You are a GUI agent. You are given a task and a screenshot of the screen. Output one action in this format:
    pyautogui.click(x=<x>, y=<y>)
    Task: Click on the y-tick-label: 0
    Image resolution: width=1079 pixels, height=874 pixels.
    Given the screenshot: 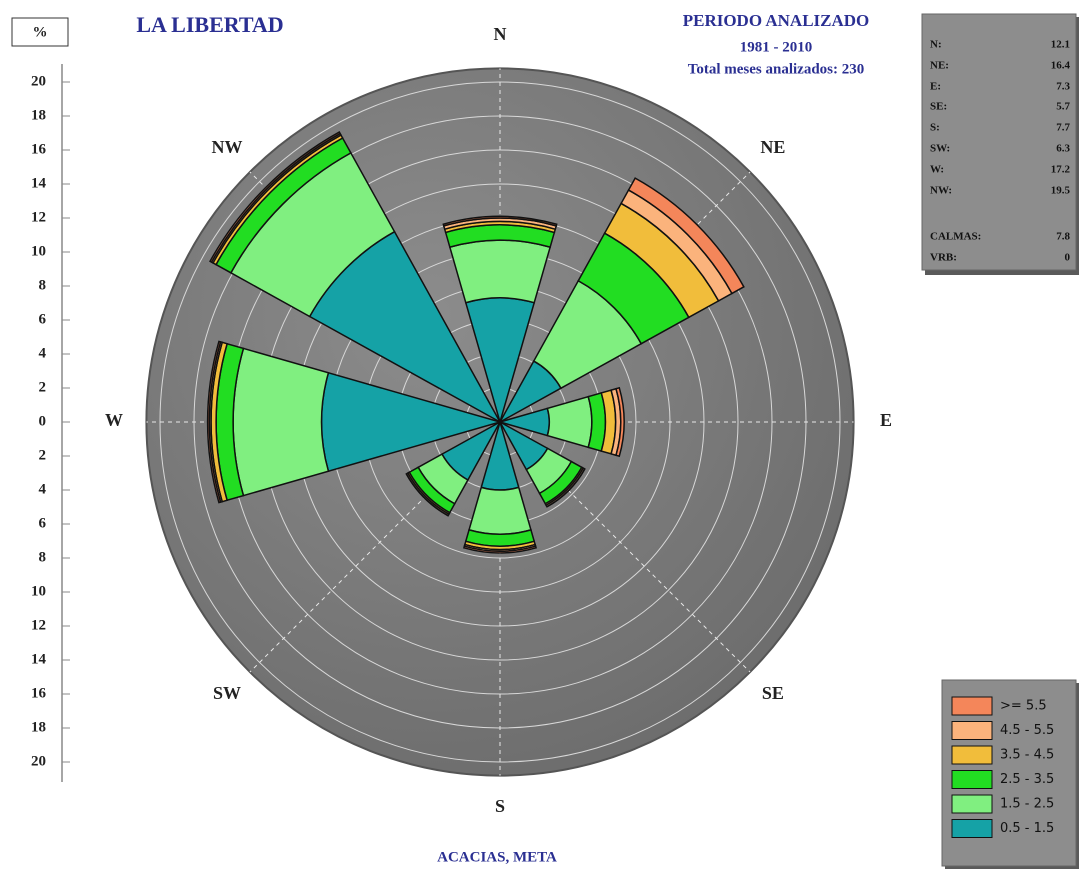 What is the action you would take?
    pyautogui.click(x=43, y=421)
    